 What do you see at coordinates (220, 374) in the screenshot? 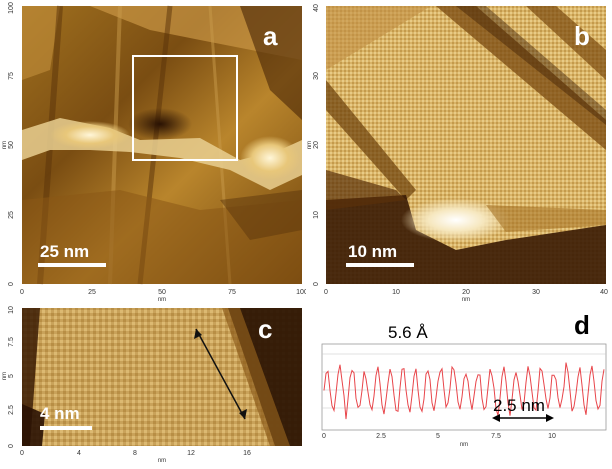
I see `period-arrow-c` at bounding box center [220, 374].